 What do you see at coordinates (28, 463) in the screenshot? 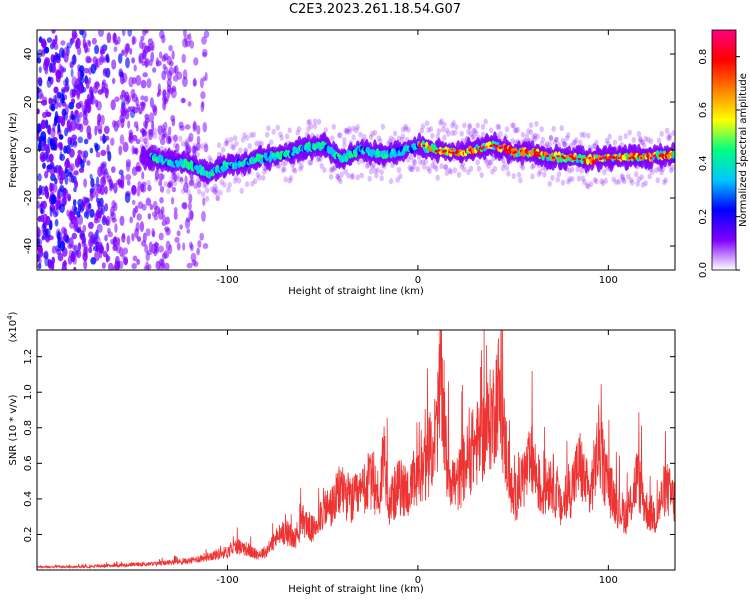
I see `y-tick-label: 0.6` at bounding box center [28, 463].